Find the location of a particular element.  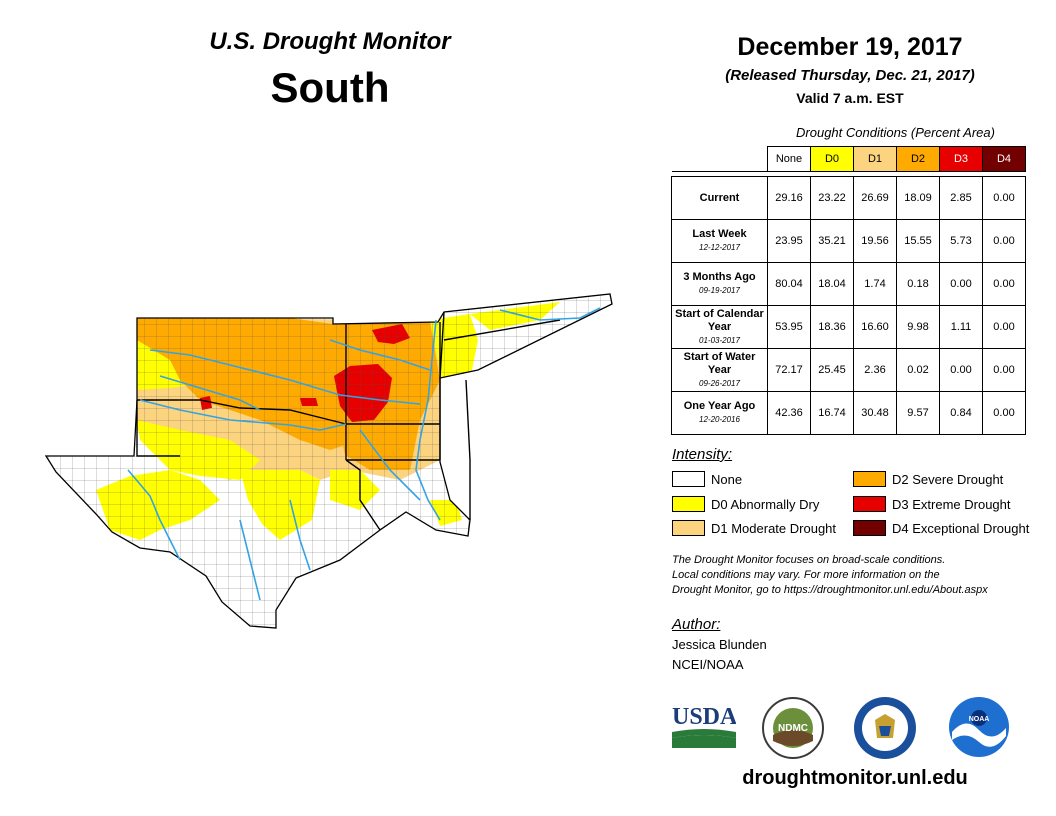

row-label: One Year Ago is located at coordinates (719, 406).